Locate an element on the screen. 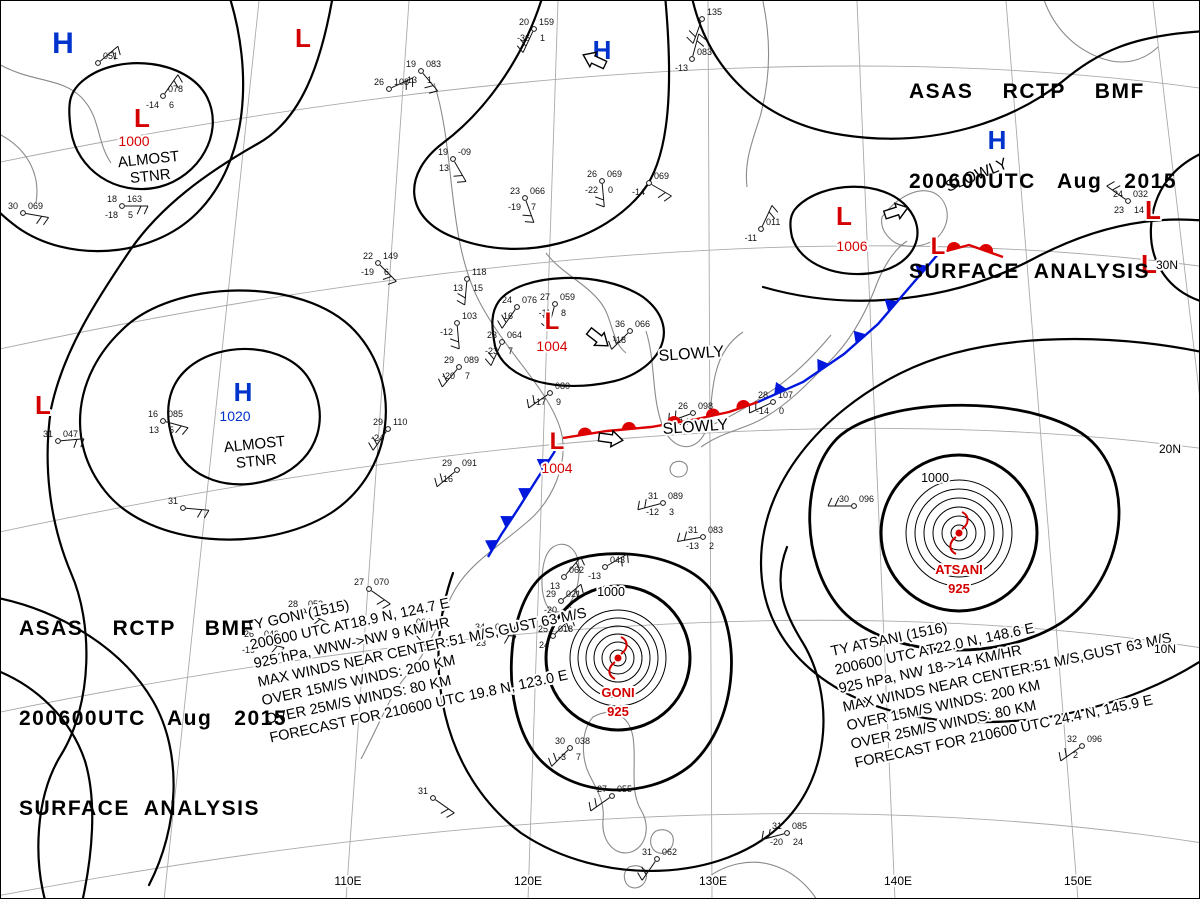 This screenshot has height=899, width=1200. station-pressure: -09 is located at coordinates (464, 152).